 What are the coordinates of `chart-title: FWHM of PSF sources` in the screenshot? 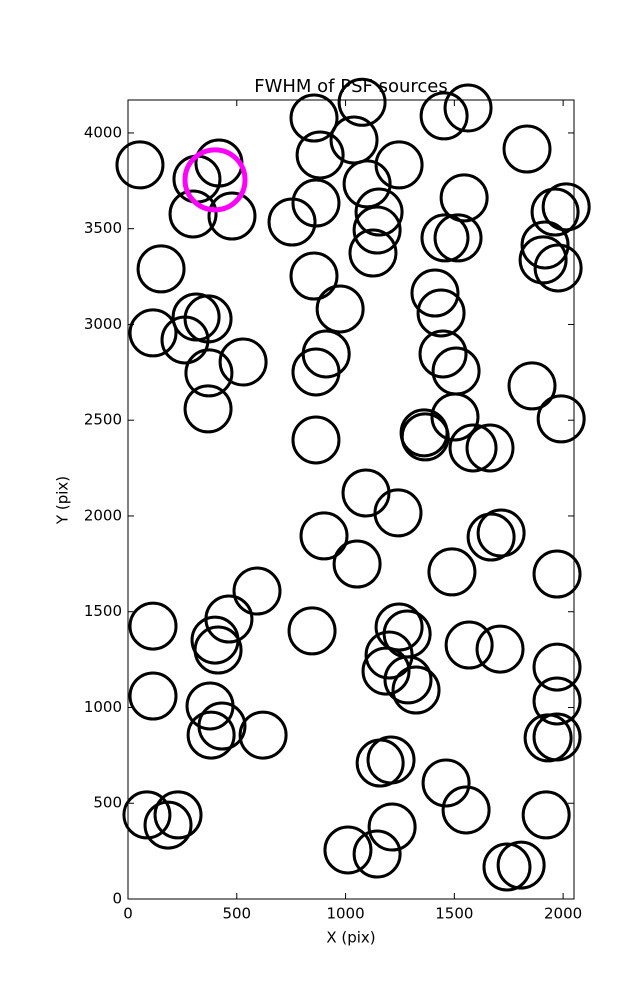 It's located at (351, 86).